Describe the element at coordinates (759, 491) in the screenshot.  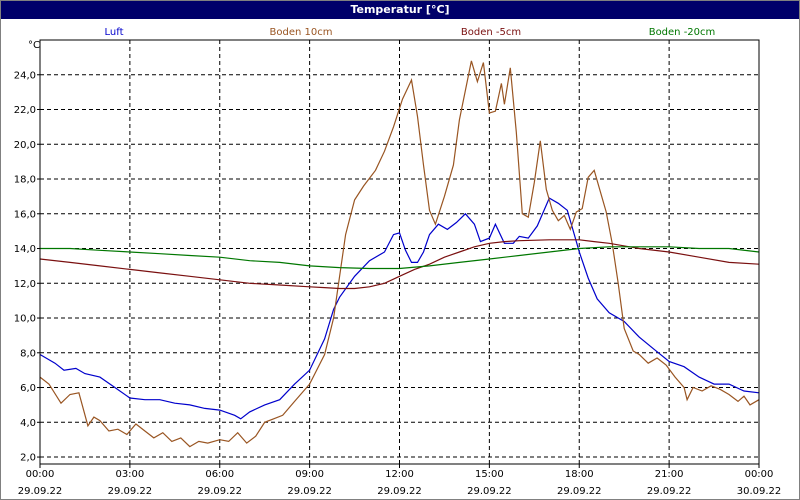
I see `x-tick-date-label: 30.09.22` at that location.